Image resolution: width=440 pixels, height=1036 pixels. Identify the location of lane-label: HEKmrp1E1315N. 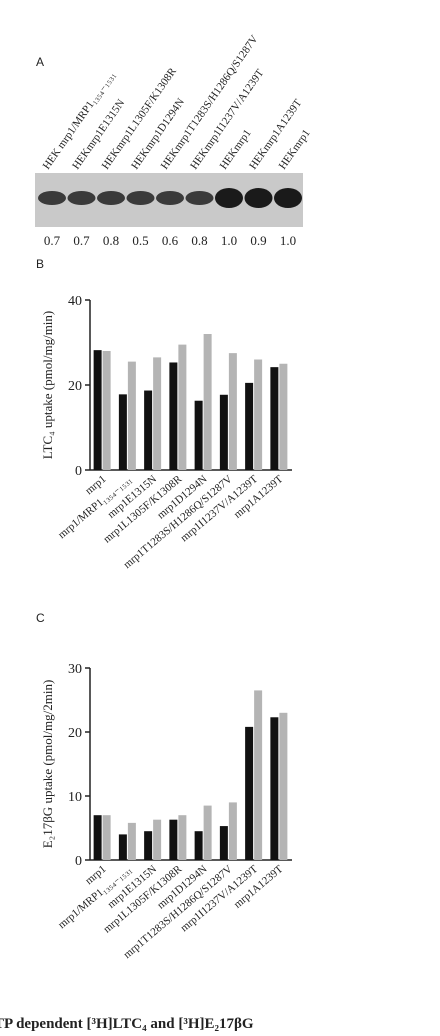
(98, 134).